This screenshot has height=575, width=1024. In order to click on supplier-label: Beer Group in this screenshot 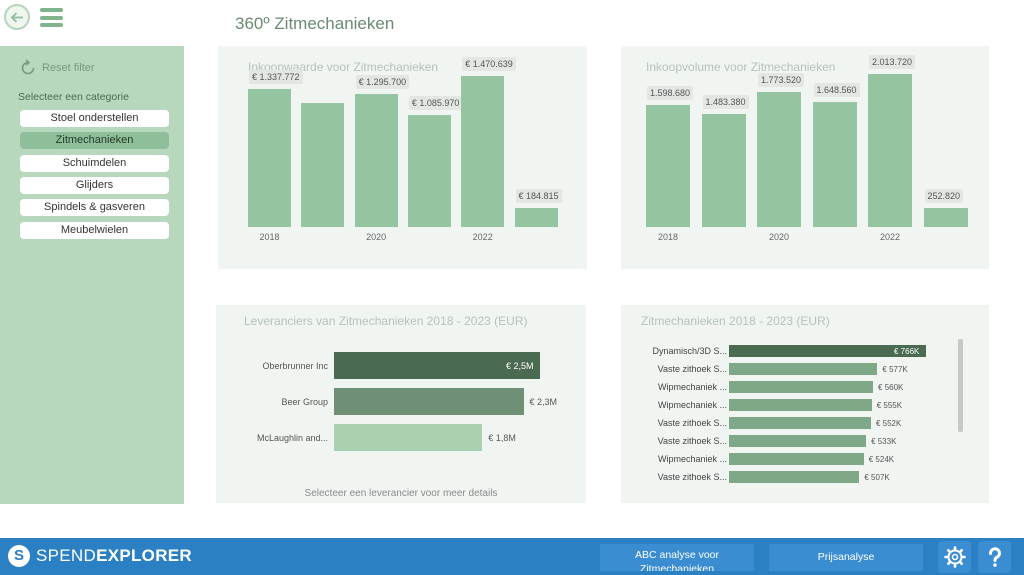, I will do `click(304, 402)`.